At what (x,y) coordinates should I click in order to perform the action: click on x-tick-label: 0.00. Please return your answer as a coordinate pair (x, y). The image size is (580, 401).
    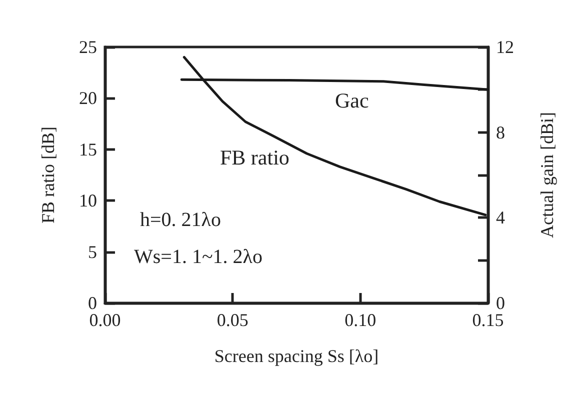
    Looking at the image, I should click on (105, 320).